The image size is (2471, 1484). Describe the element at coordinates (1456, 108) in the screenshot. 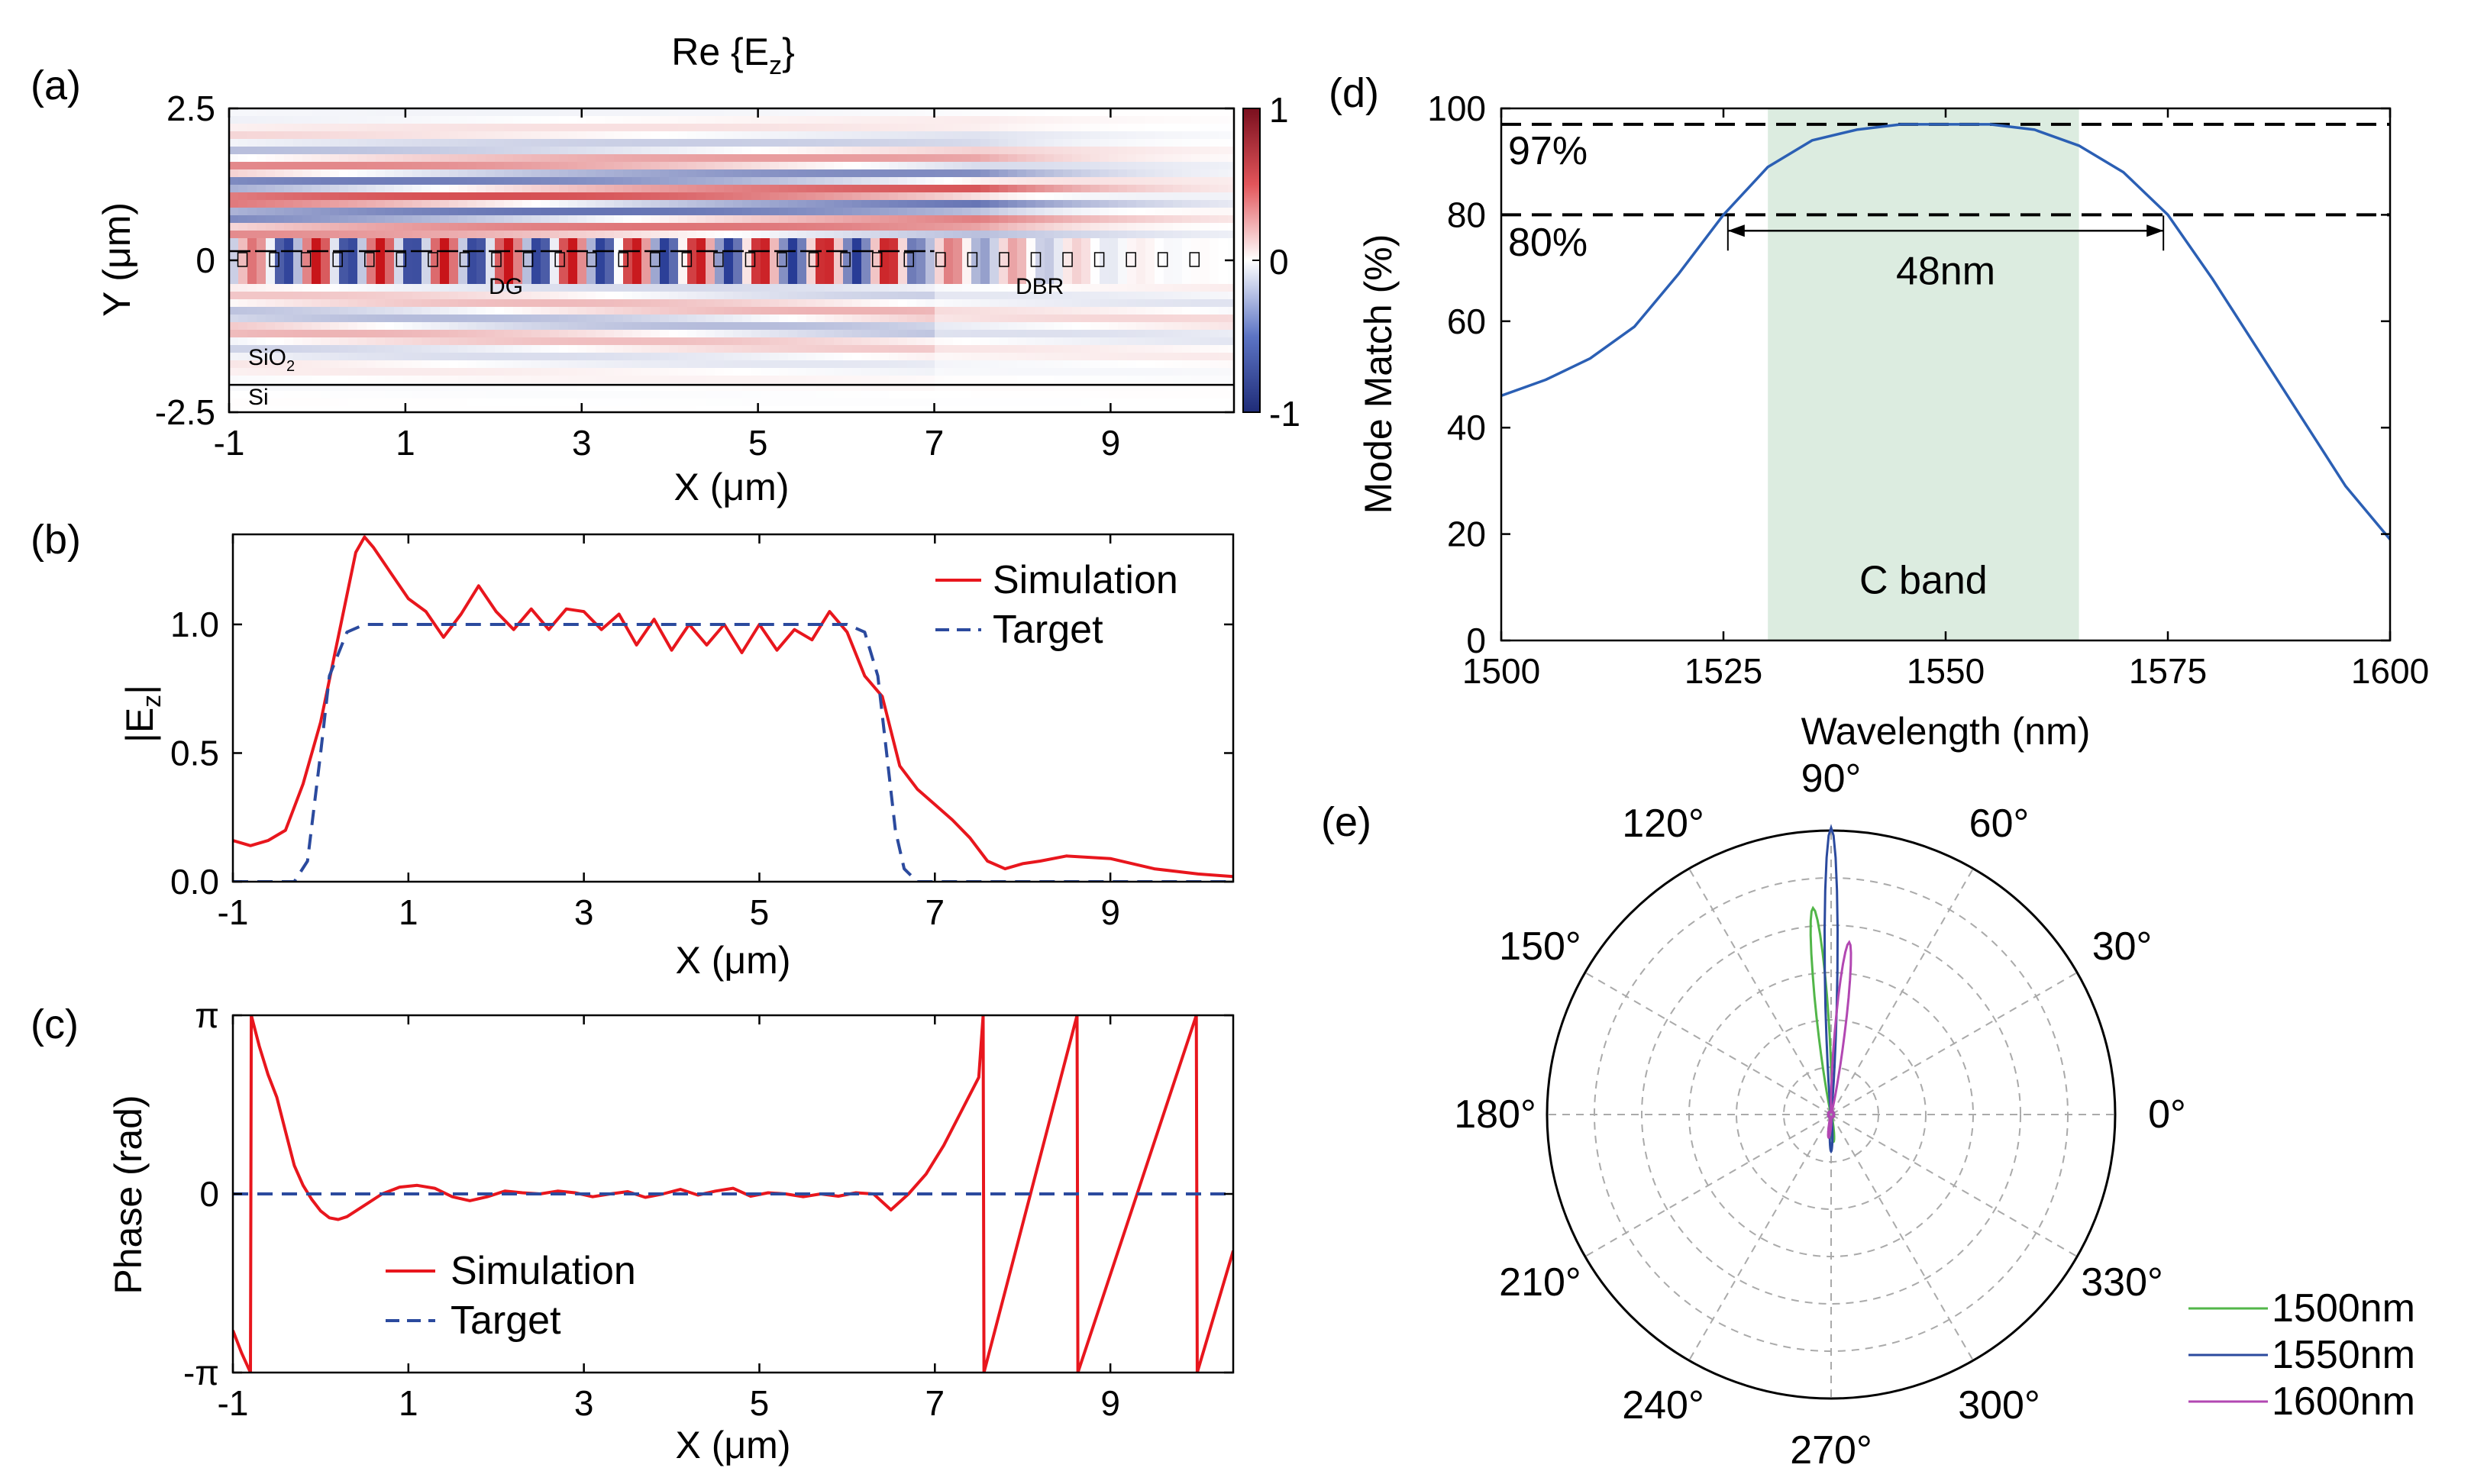

I see `y-tick-label: 100` at that location.